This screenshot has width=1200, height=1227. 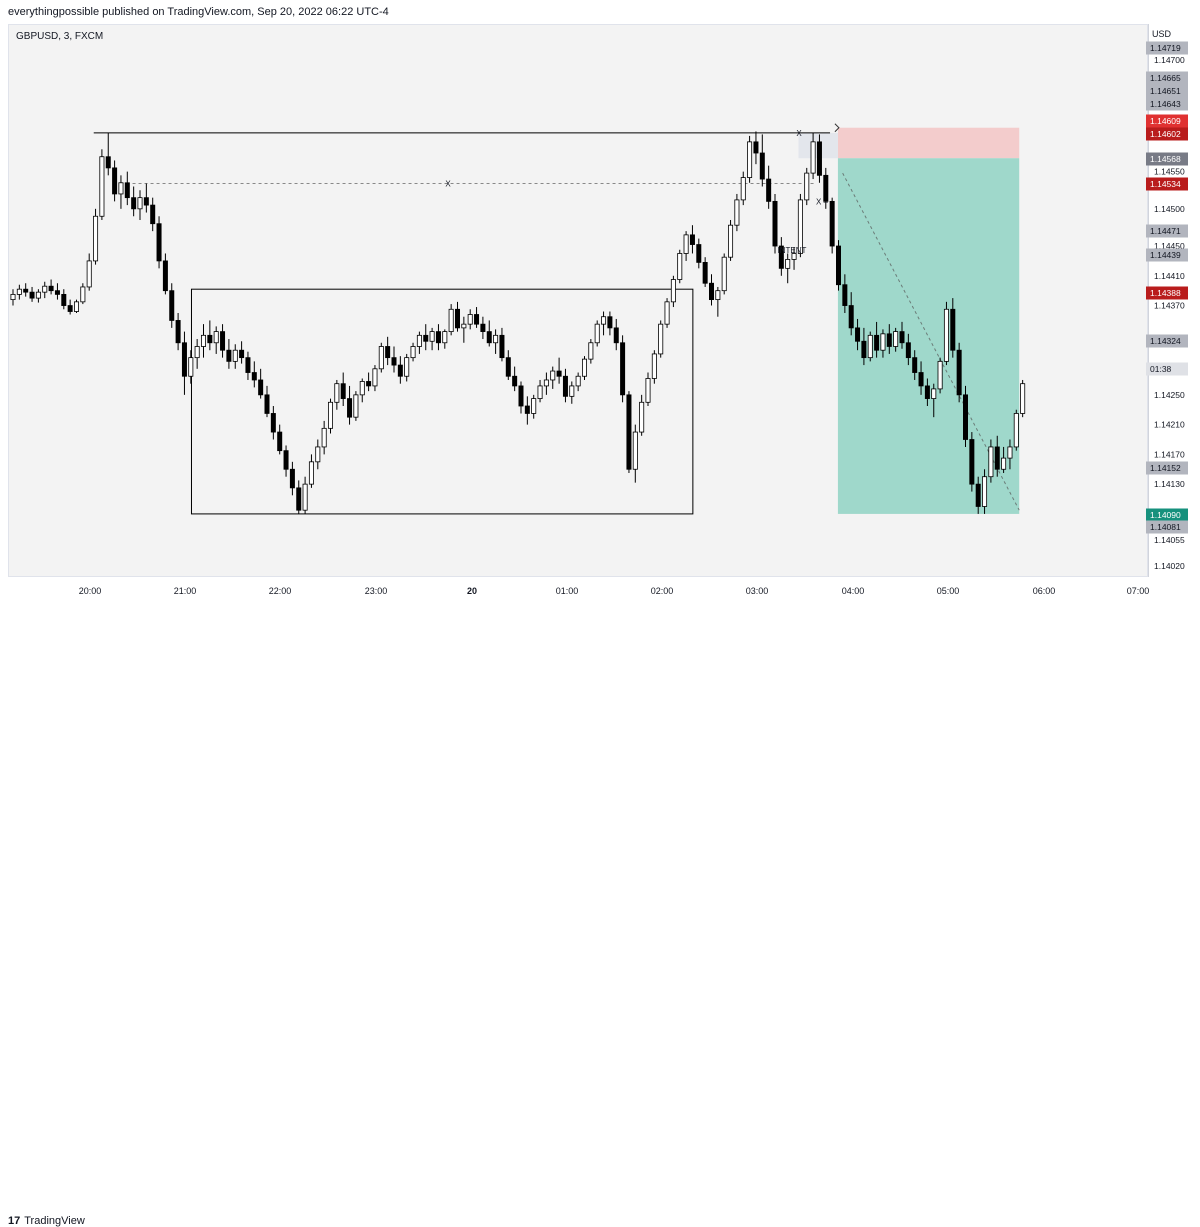 I want to click on price-label: 1.14081, so click(x=1165, y=527).